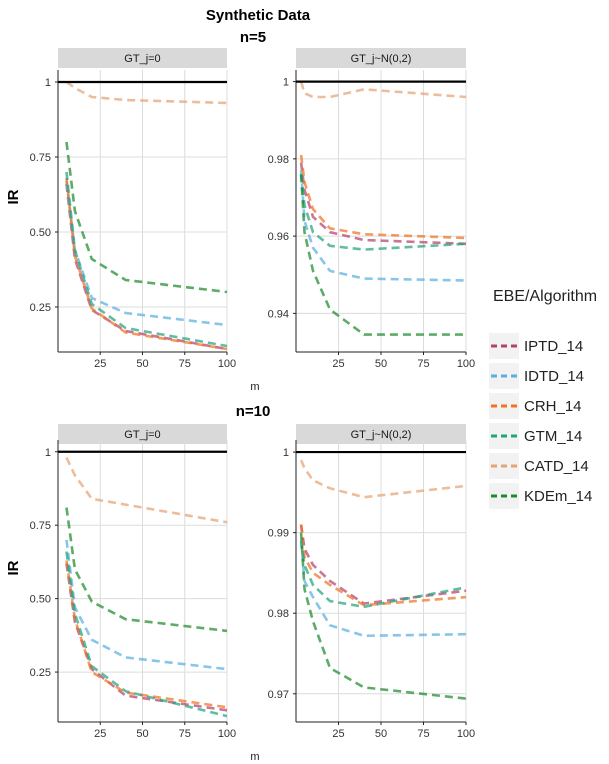  Describe the element at coordinates (556, 466) in the screenshot. I see `legend-label: CATD_14` at that location.